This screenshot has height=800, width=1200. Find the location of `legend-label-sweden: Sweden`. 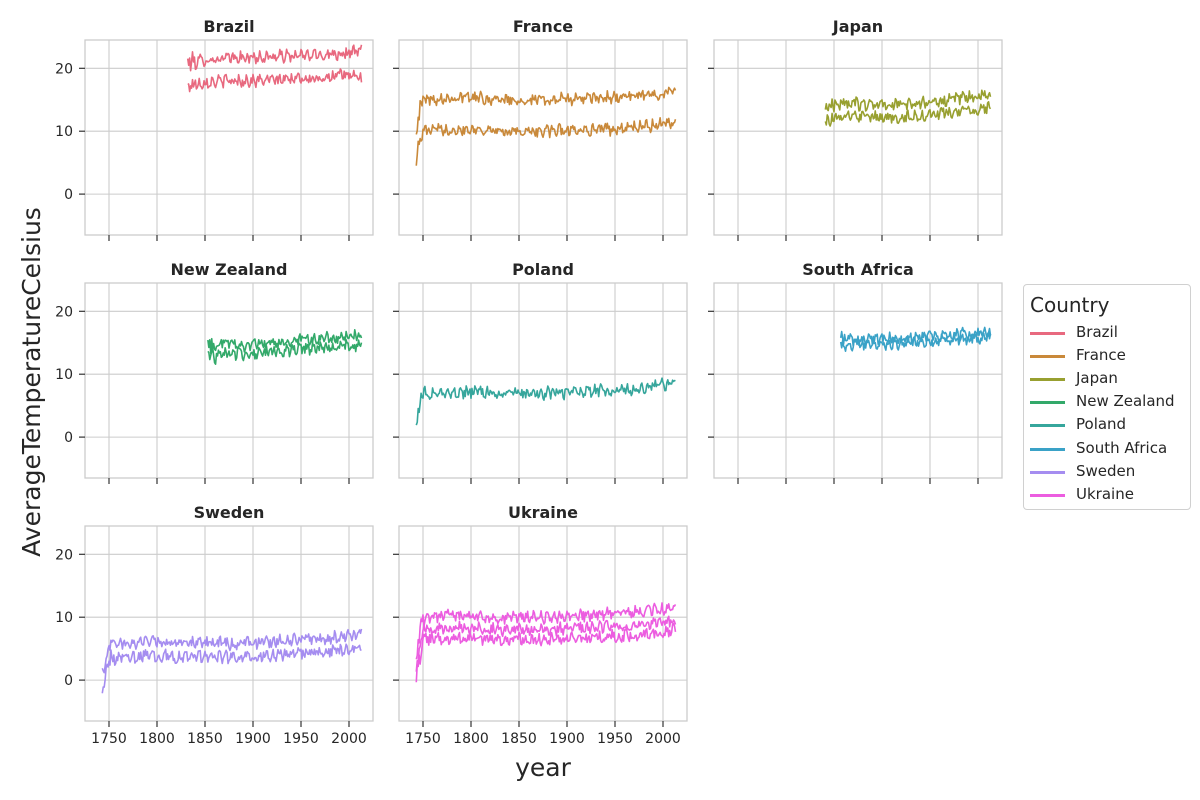

legend-label-sweden: Sweden is located at coordinates (1106, 471).